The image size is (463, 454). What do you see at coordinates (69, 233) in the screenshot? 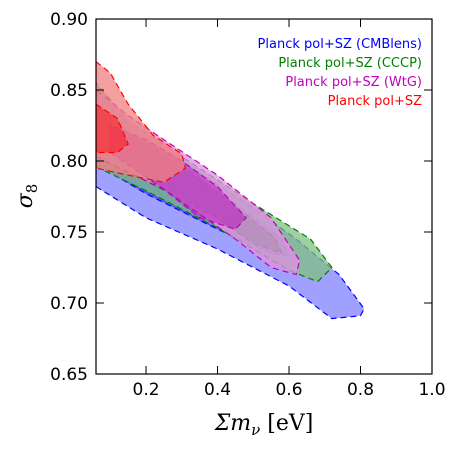
I see `y-tick-label: 0.75` at bounding box center [69, 233].